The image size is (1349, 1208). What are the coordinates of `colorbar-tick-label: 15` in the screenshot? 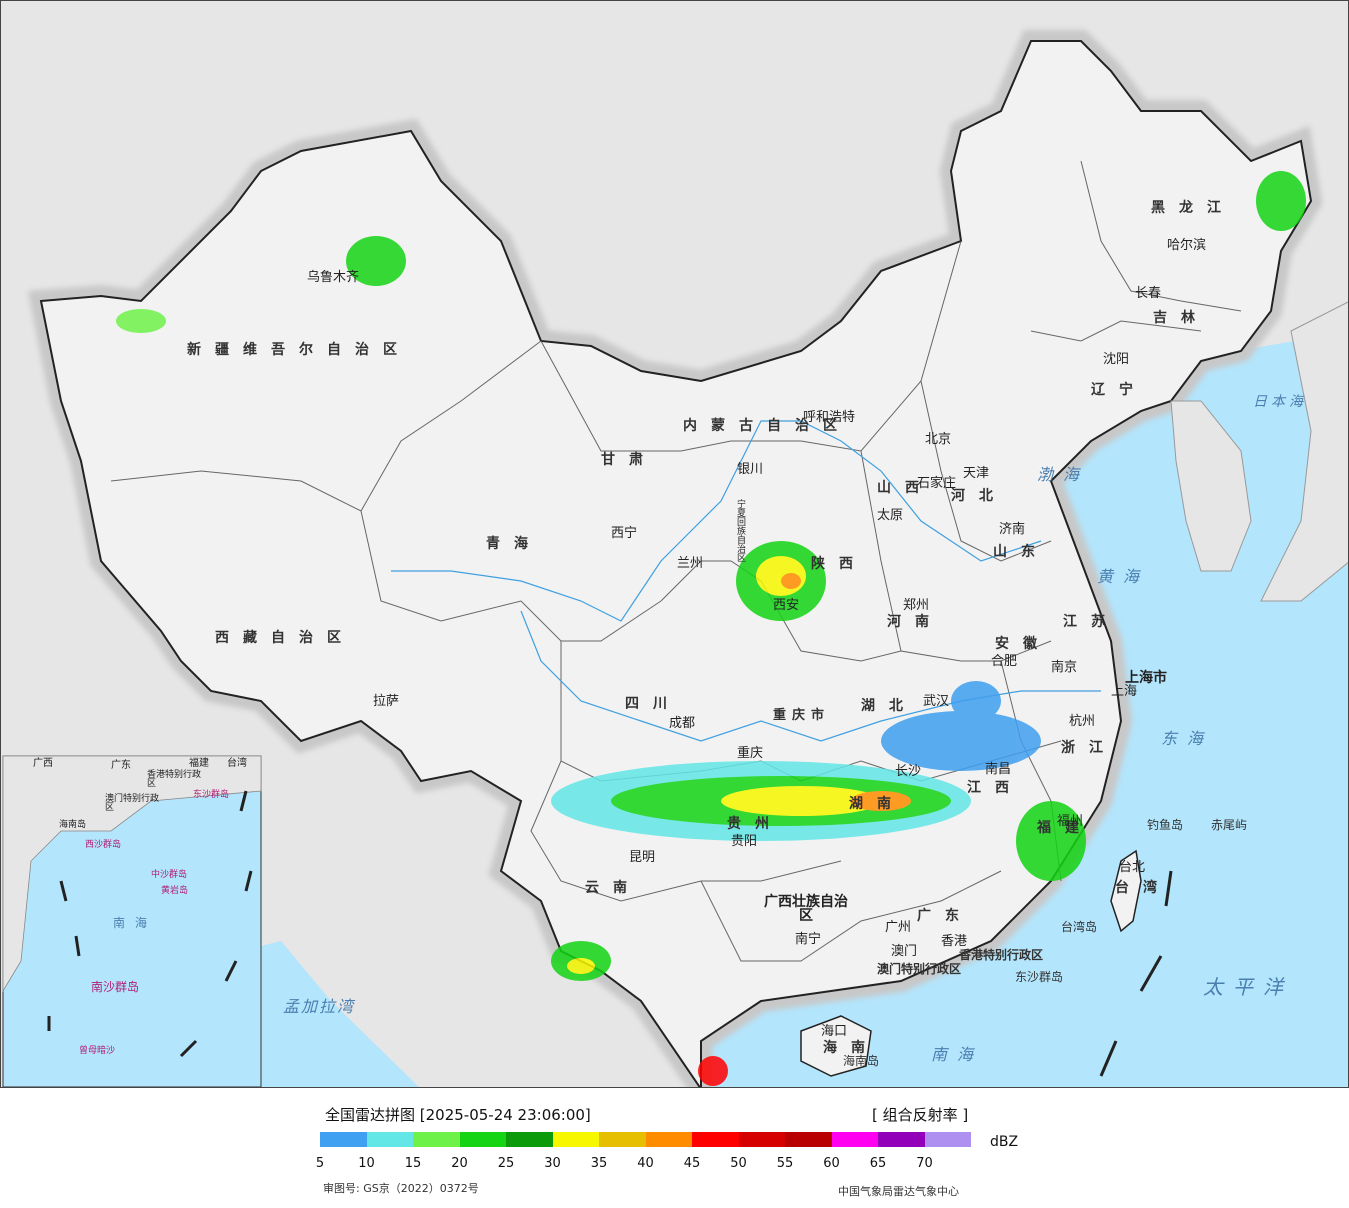 It's located at (413, 1163).